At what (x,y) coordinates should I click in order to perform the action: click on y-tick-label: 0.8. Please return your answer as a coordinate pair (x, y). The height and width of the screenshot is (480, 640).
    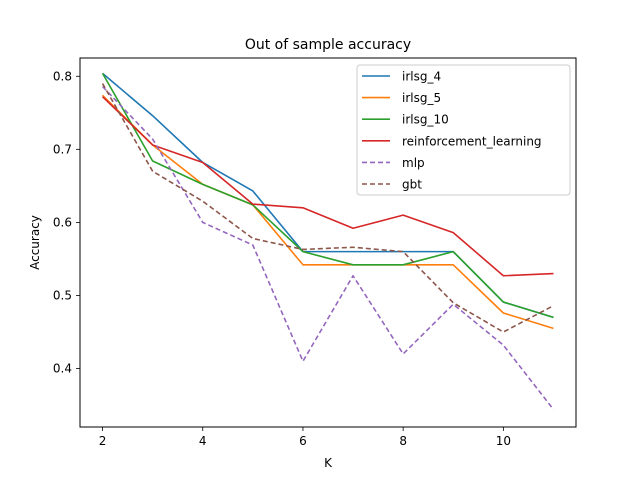
    Looking at the image, I should click on (62, 76).